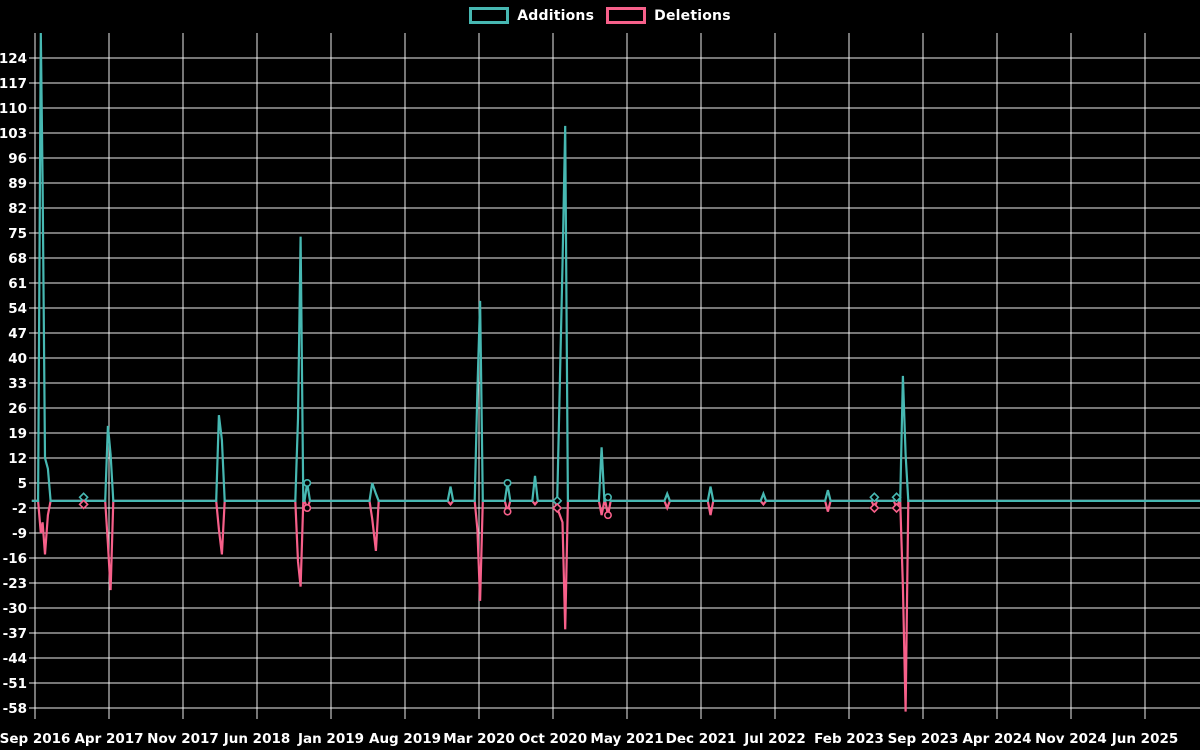 The height and width of the screenshot is (750, 1200). Describe the element at coordinates (849, 739) in the screenshot. I see `x-tick-label: Feb 2023` at that location.